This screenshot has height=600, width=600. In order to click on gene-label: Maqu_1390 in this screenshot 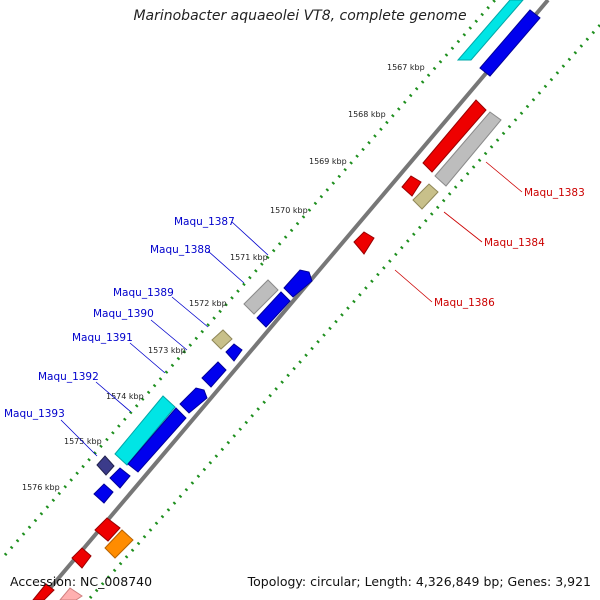, I will do `click(123, 314)`.